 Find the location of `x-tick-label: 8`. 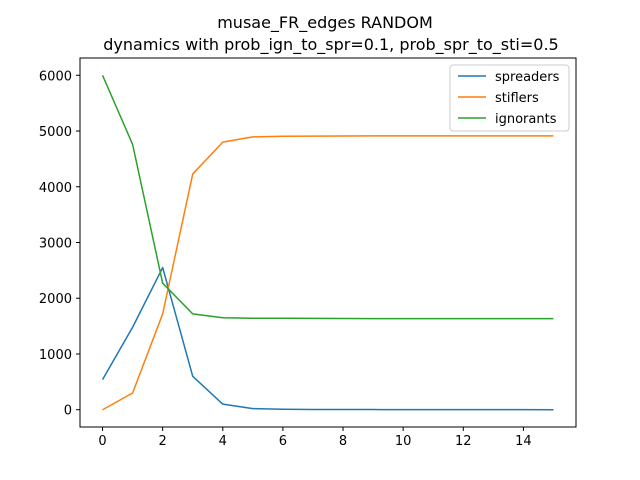

x-tick-label: 8 is located at coordinates (343, 441).